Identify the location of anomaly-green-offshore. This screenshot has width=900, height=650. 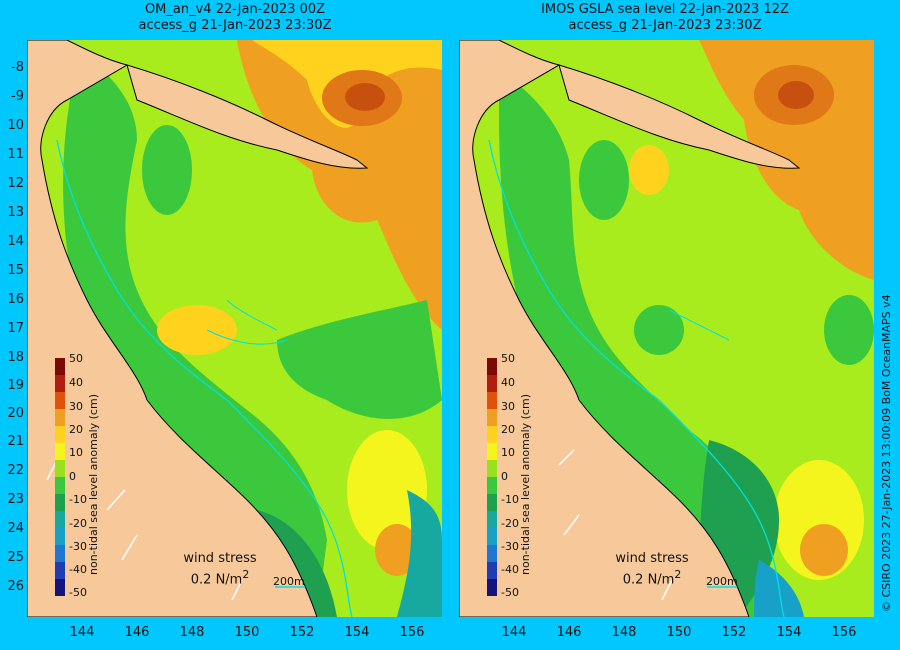
(359, 359).